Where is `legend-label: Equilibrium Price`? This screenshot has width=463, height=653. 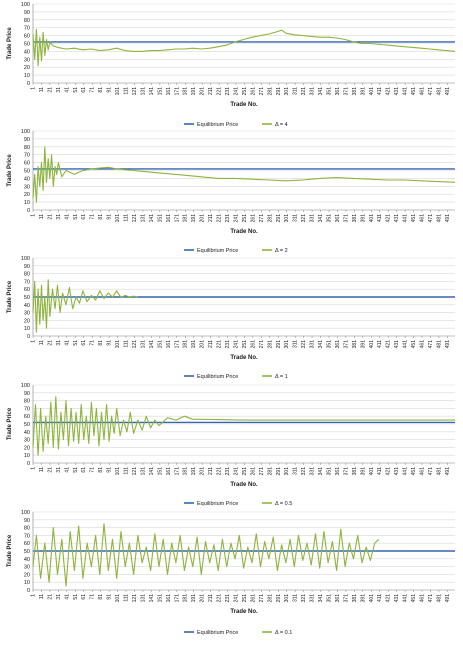
legend-label: Equilibrium Price is located at coordinates (217, 125).